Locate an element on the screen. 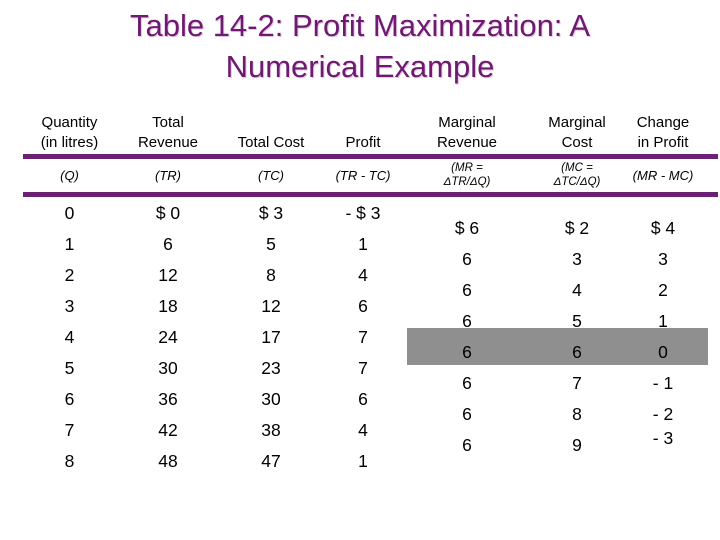 The height and width of the screenshot is (540, 720). table-header-bottom-rule is located at coordinates (370, 194).